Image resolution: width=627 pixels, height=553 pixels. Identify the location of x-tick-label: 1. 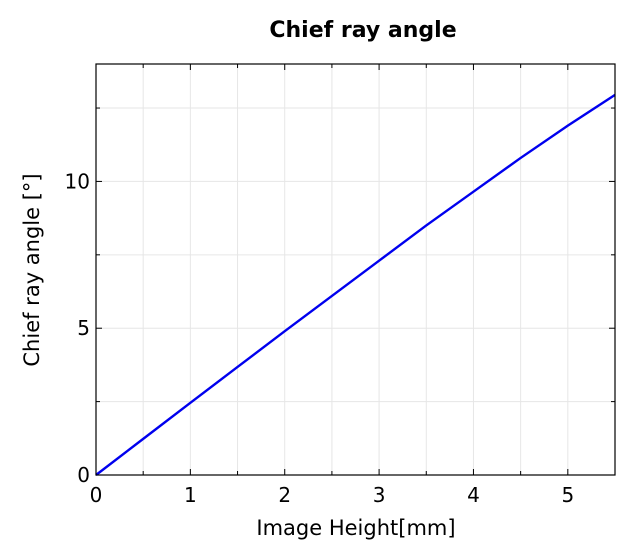
(190, 495).